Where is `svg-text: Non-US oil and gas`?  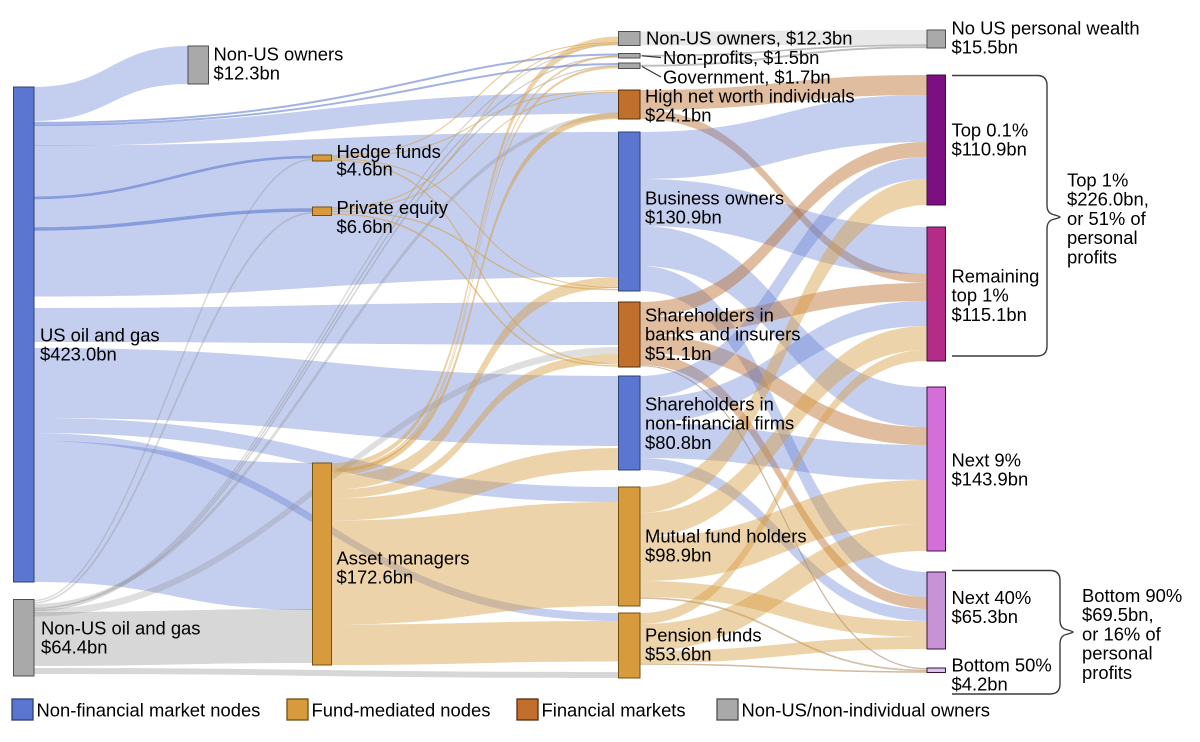
svg-text: Non-US oil and gas is located at coordinates (120, 628).